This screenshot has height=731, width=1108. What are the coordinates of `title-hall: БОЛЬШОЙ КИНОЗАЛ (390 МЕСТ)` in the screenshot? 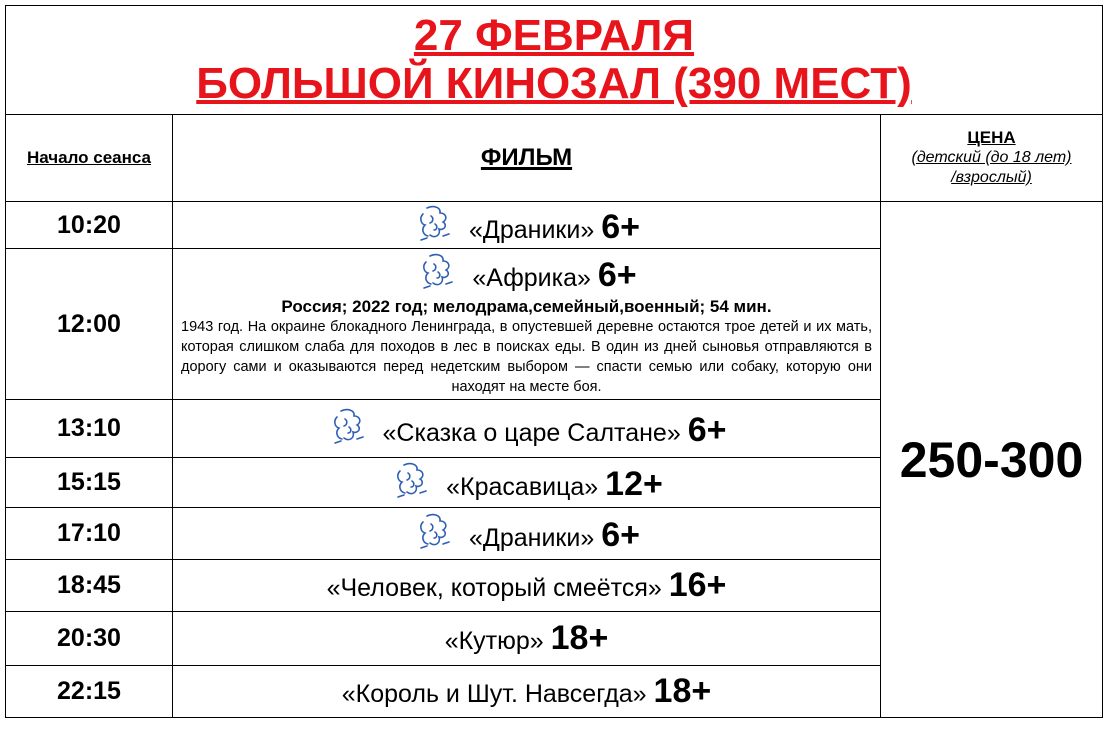 It's located at (554, 83).